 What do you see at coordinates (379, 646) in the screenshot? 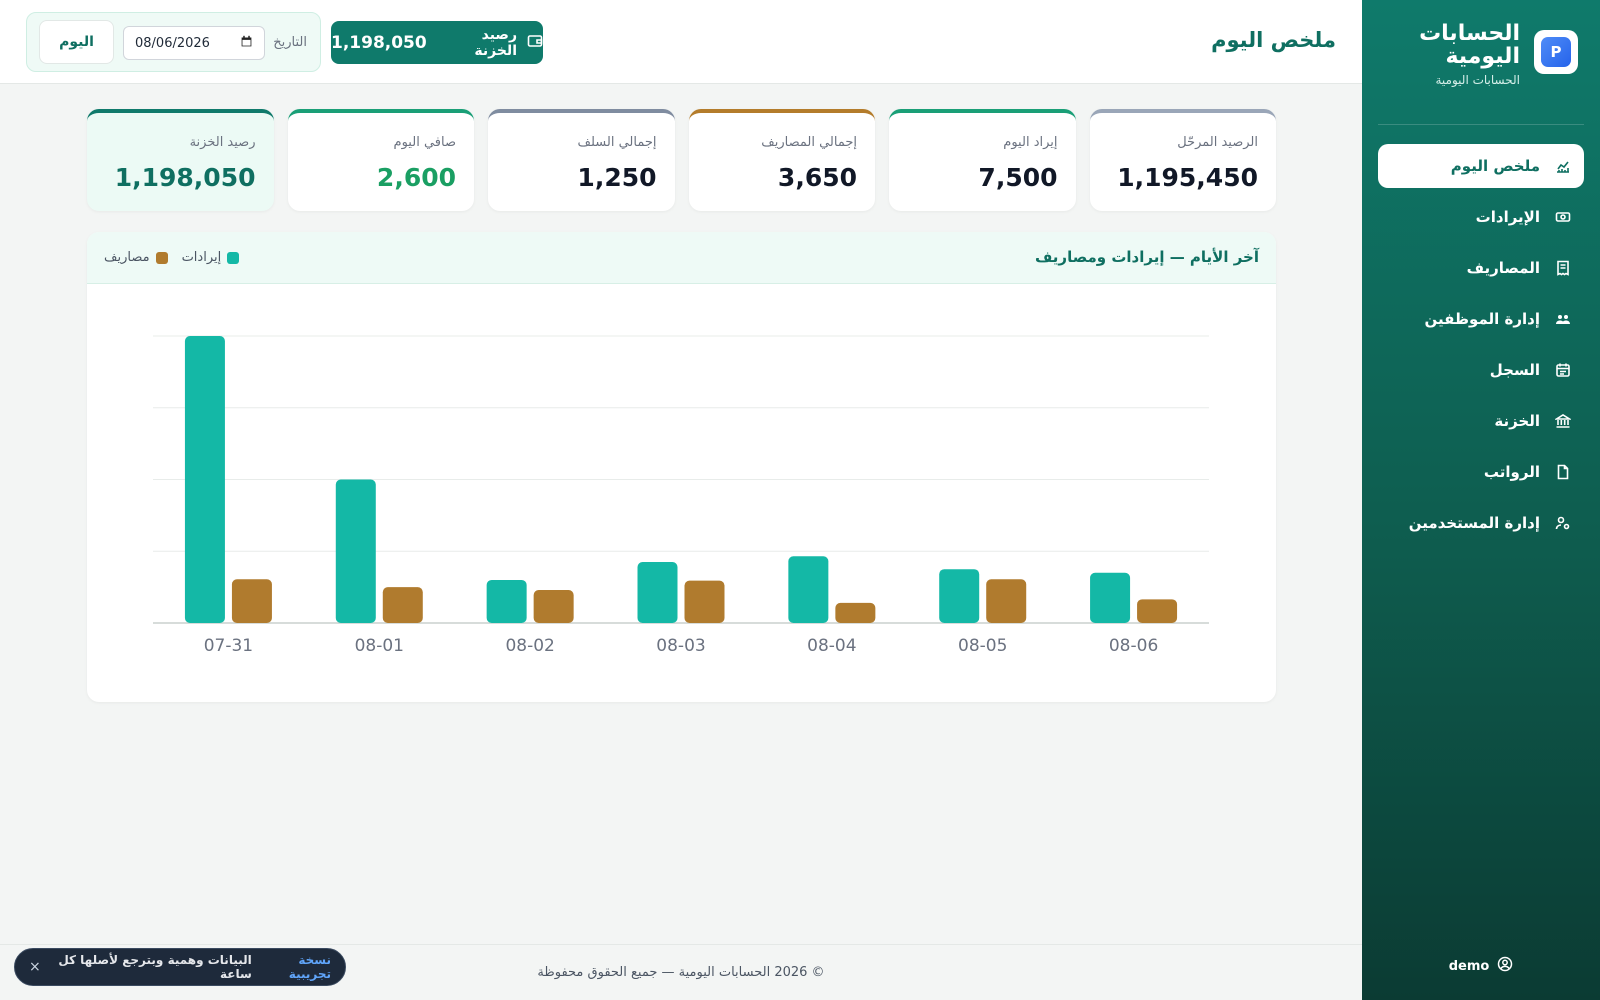
I see `x-tick-label: 08-01` at bounding box center [379, 646].